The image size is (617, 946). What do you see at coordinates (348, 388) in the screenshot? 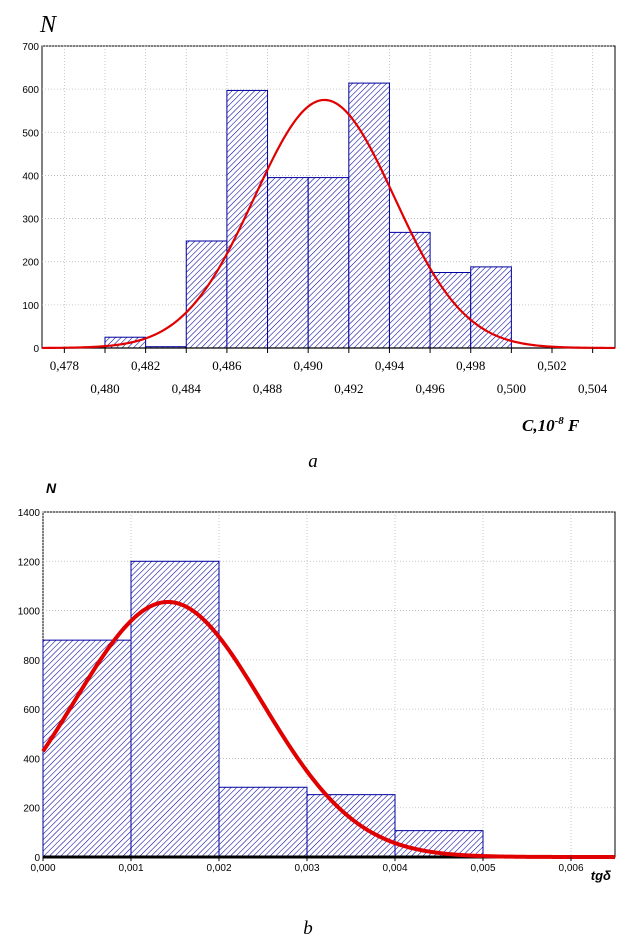
I see `x-tick-label-lower: 0,492` at bounding box center [348, 388].